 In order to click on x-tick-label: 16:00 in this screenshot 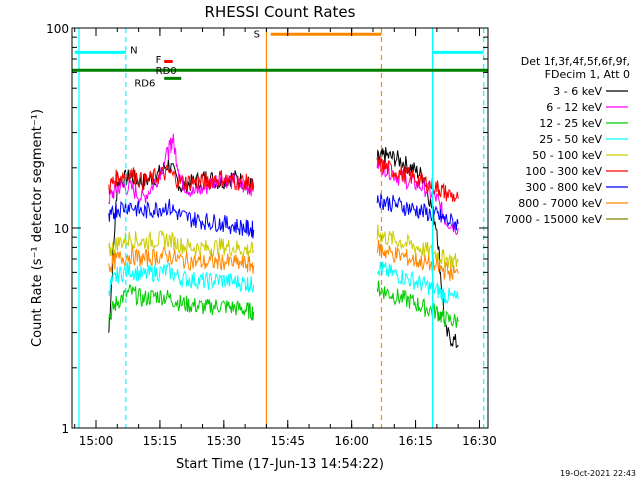, I will do `click(351, 441)`.